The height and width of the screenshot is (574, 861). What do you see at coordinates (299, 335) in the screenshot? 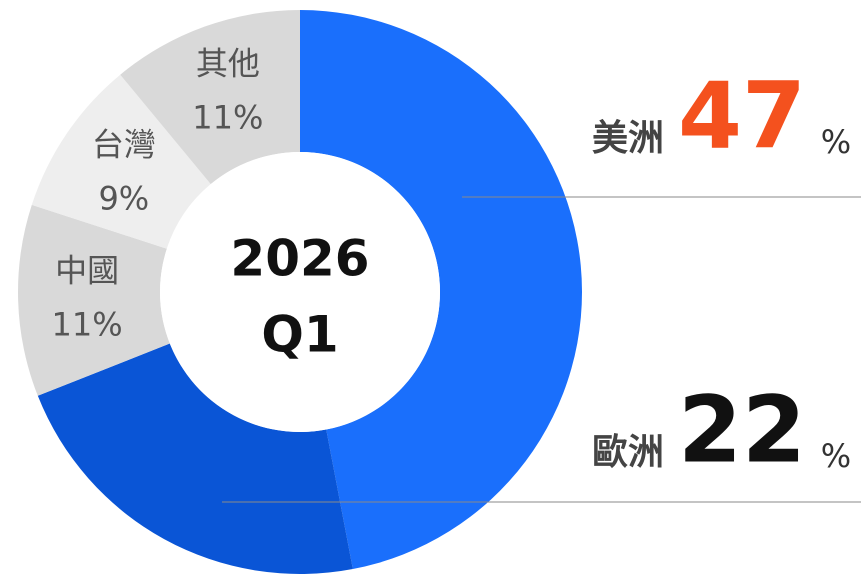
I see `center-label: Q1` at bounding box center [299, 335].